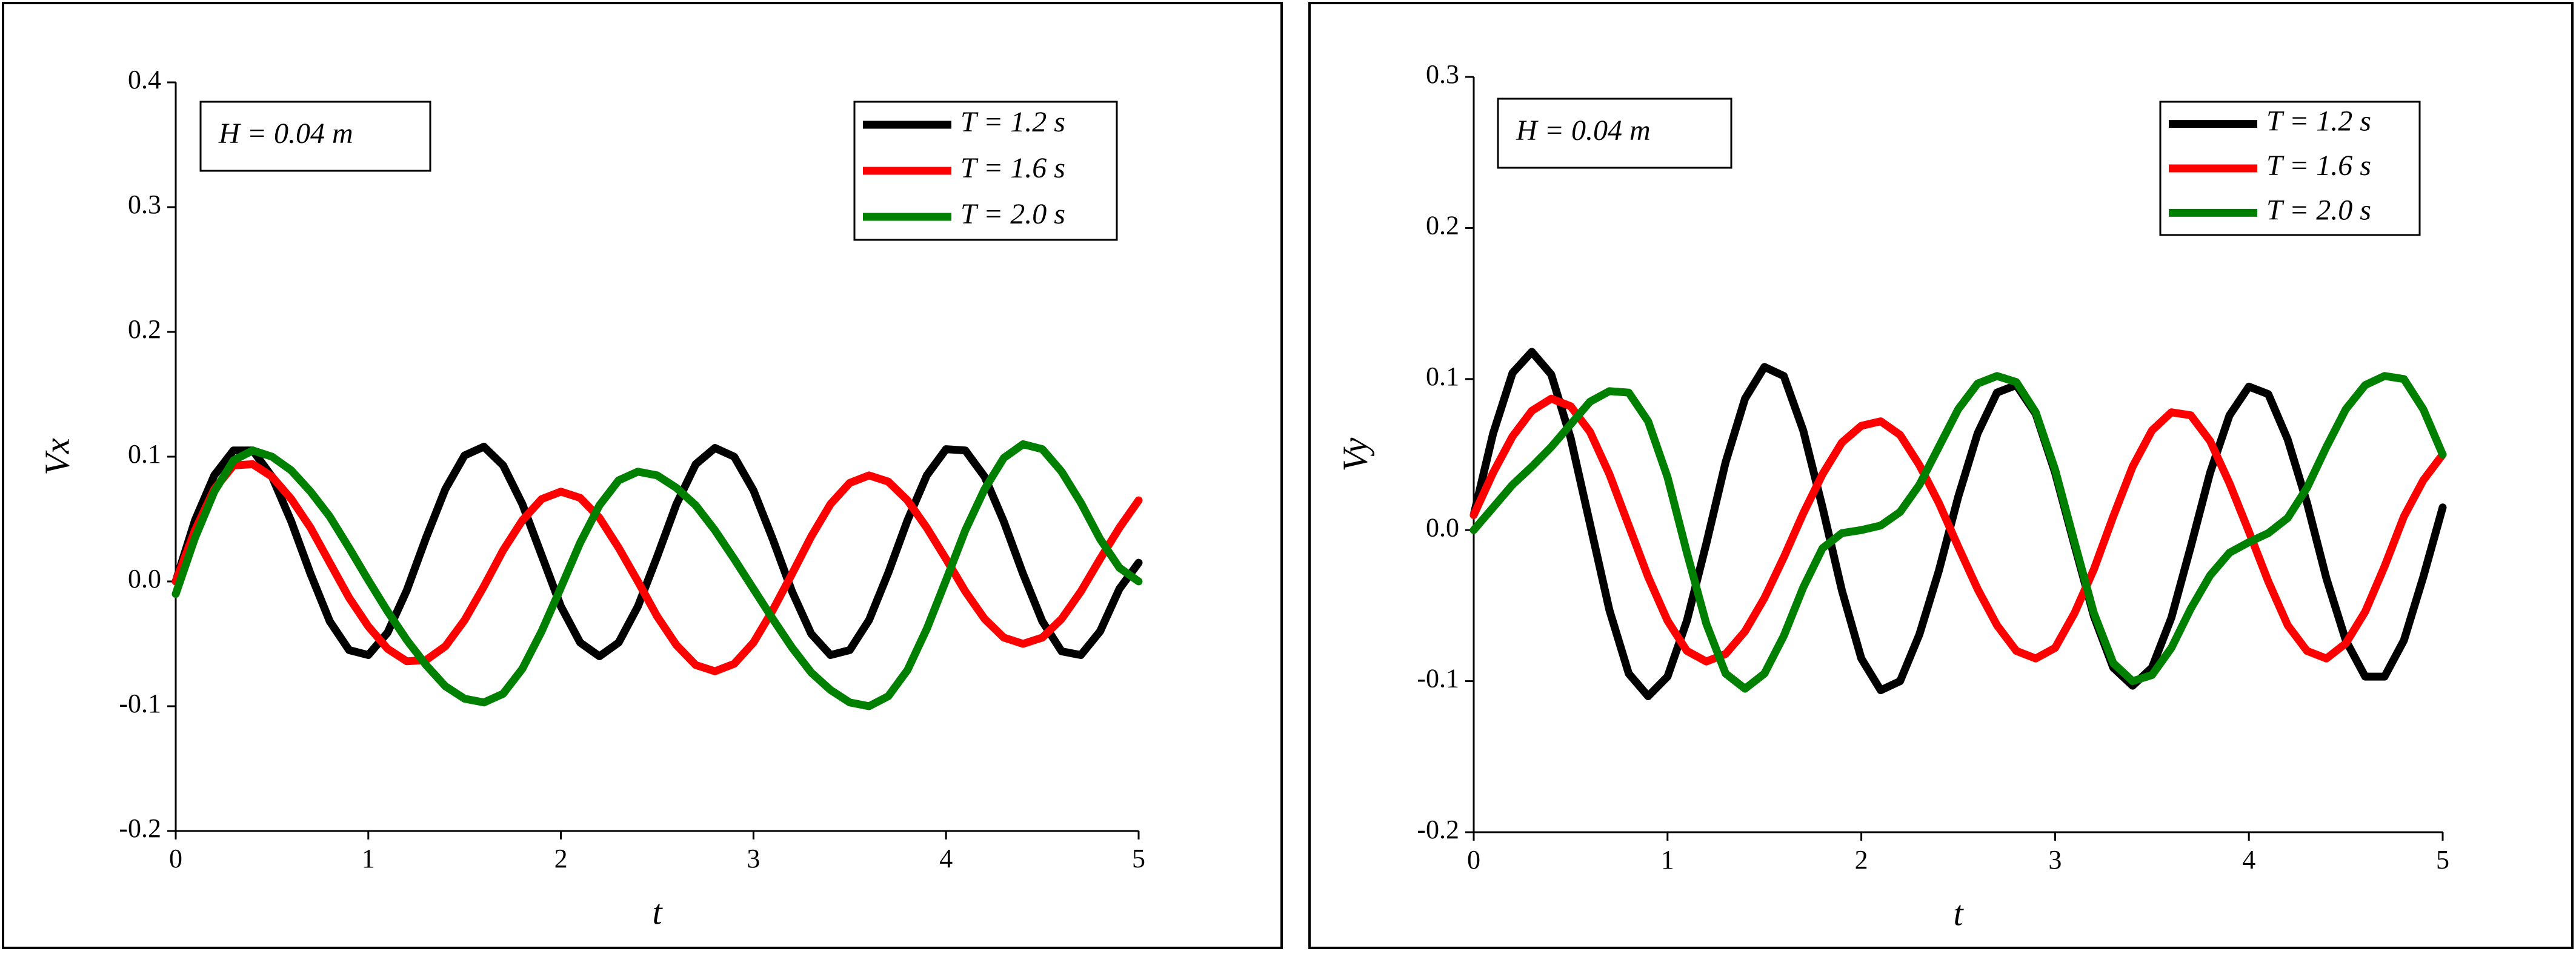 The width and height of the screenshot is (2576, 960). I want to click on y-tick-label: 0.4, so click(144, 79).